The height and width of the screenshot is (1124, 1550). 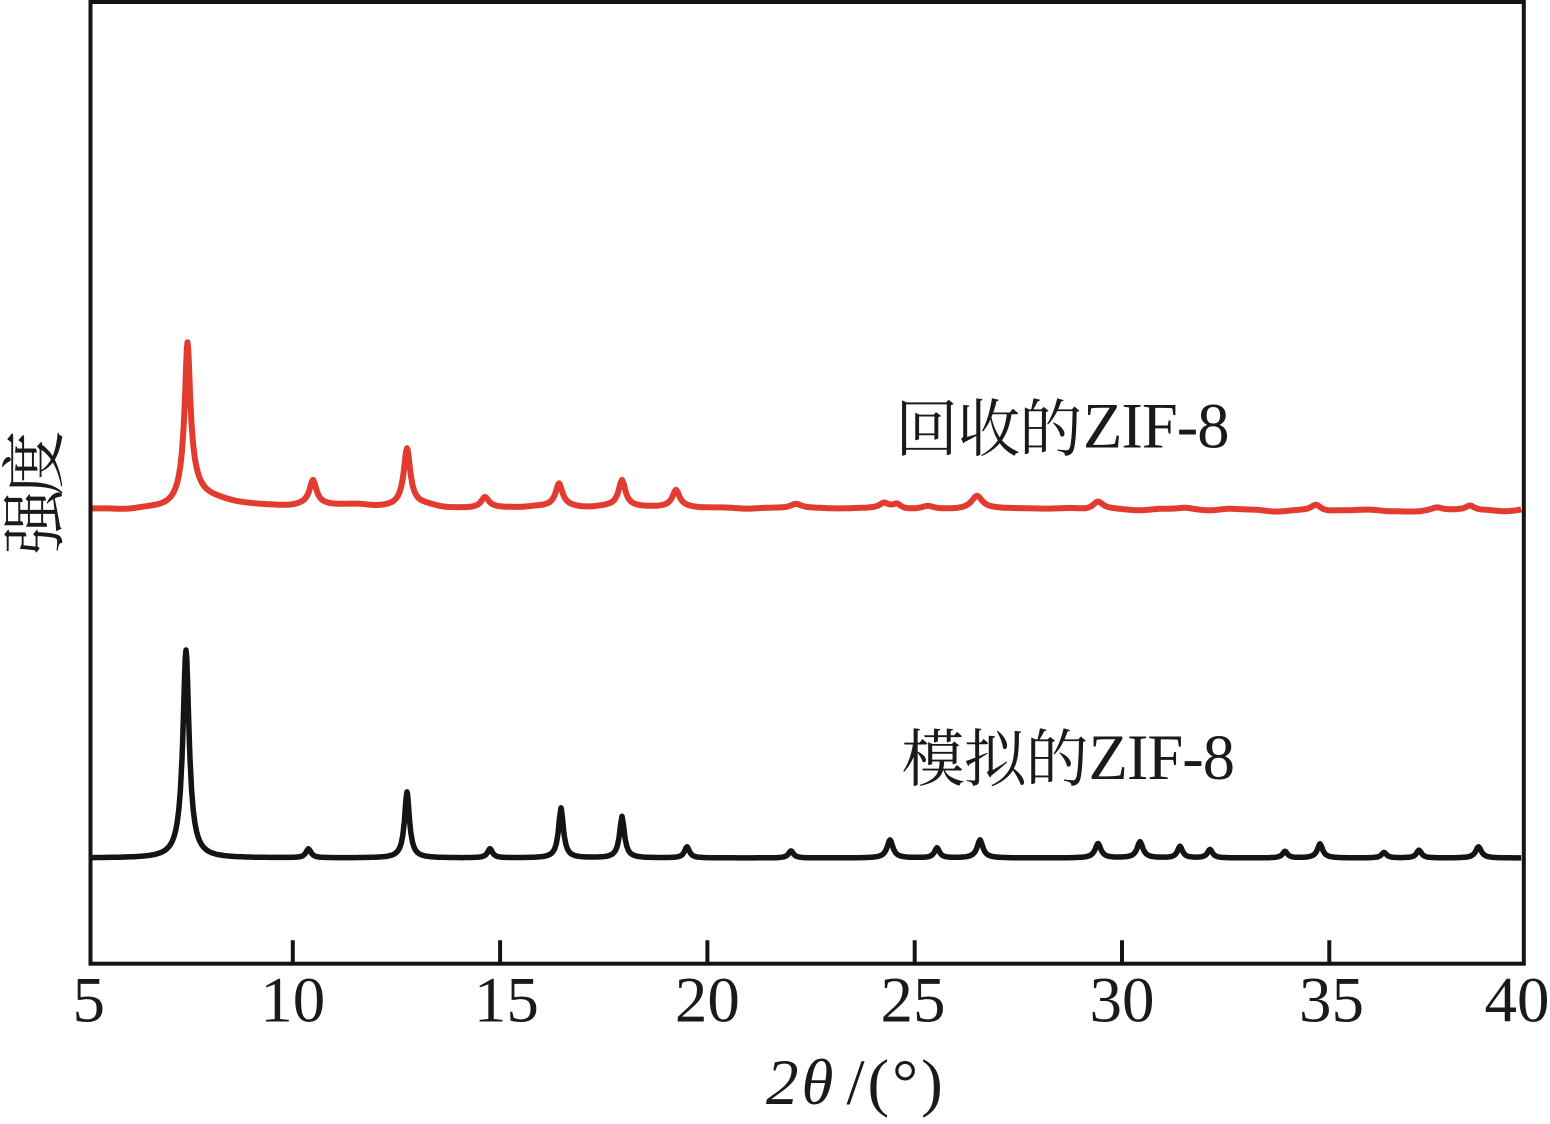 What do you see at coordinates (913, 1000) in the screenshot?
I see `svg-text: 25` at bounding box center [913, 1000].